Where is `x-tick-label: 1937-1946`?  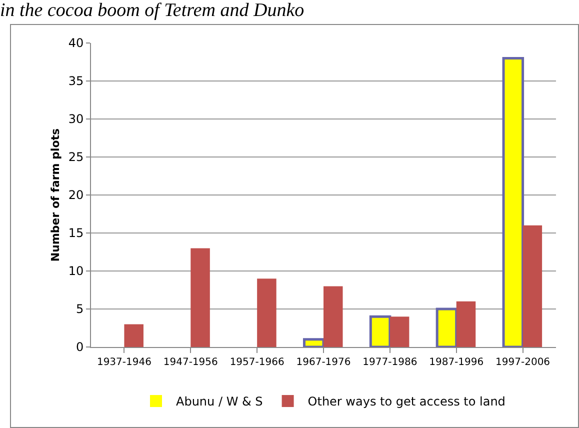
x-tick-label: 1937-1946 is located at coordinates (124, 362).